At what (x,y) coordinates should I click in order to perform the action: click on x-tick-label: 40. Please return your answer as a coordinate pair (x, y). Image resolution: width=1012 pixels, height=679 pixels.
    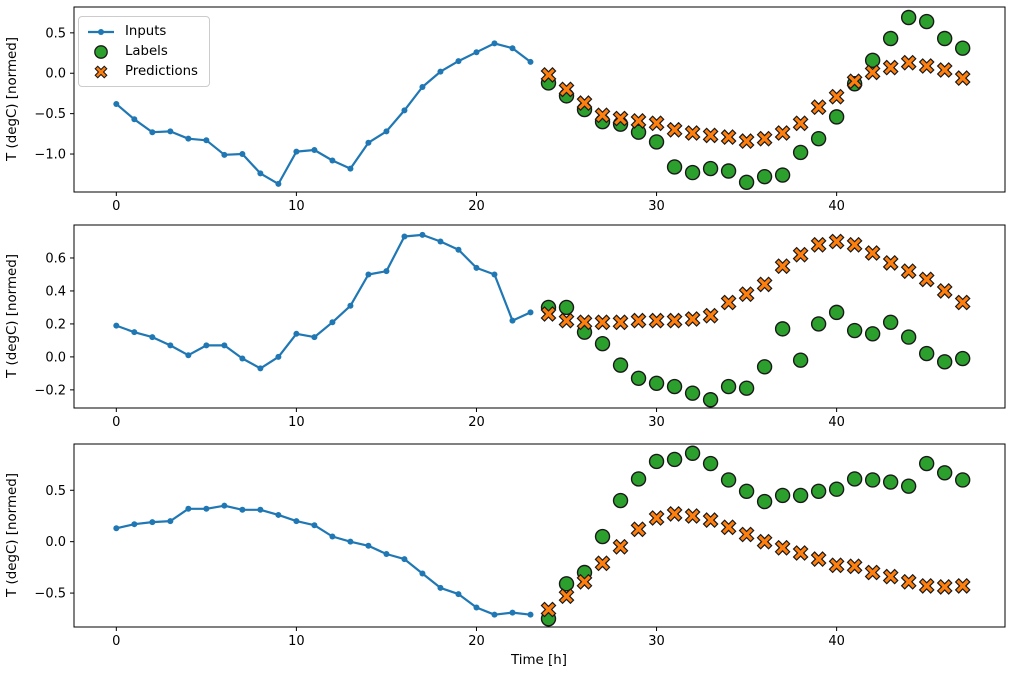
    Looking at the image, I should click on (836, 206).